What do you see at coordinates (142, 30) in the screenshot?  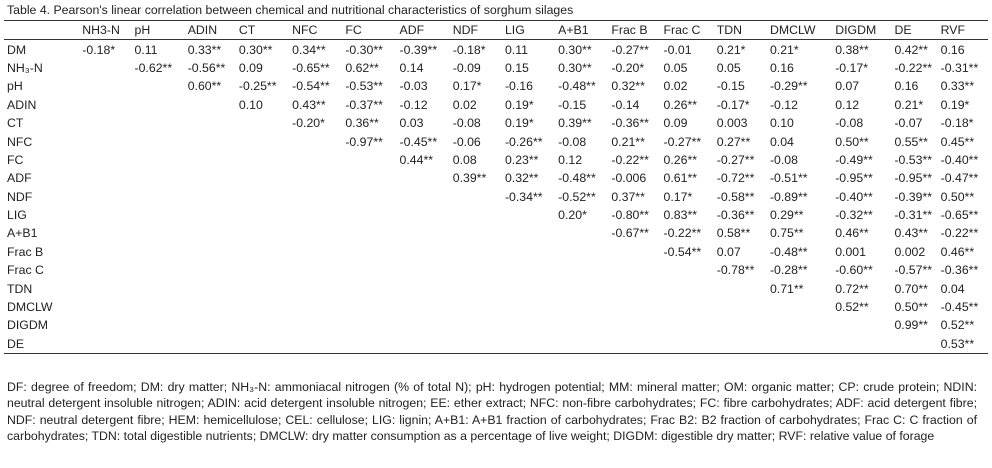 I see `column-header: pH` at bounding box center [142, 30].